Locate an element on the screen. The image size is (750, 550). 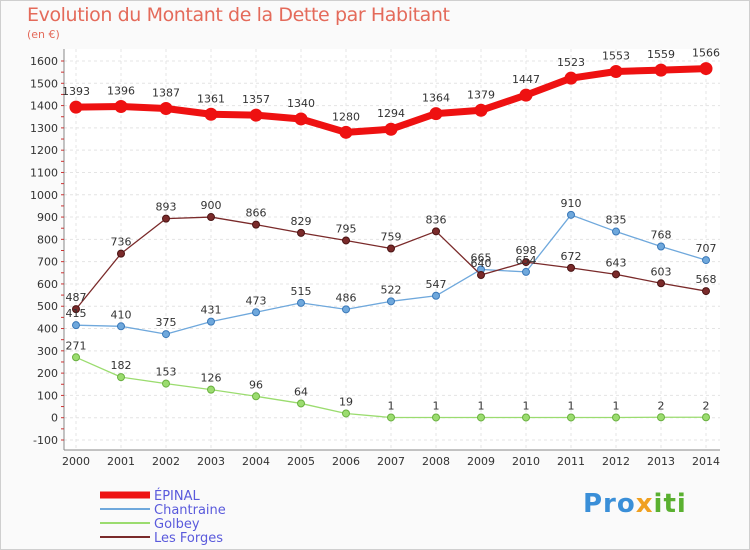
data-label: 603 is located at coordinates (661, 271).